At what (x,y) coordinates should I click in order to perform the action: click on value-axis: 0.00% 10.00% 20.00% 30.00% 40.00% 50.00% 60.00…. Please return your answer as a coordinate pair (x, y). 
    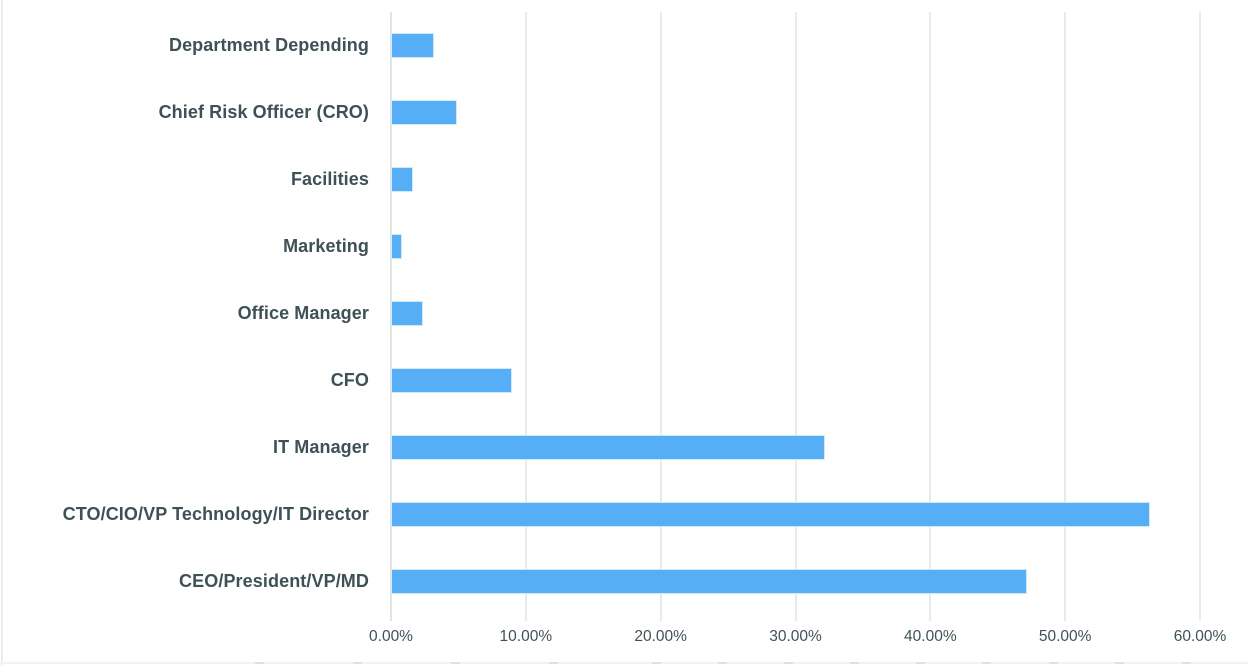
    Looking at the image, I should click on (624, 640).